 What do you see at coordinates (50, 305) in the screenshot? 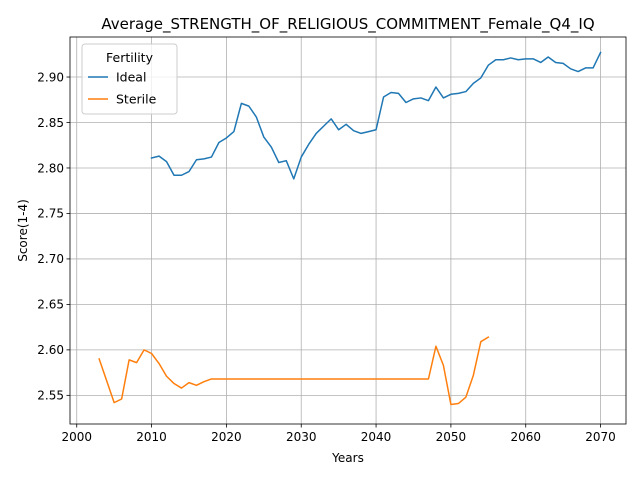
I see `y-tick-label: 2.65` at bounding box center [50, 305].